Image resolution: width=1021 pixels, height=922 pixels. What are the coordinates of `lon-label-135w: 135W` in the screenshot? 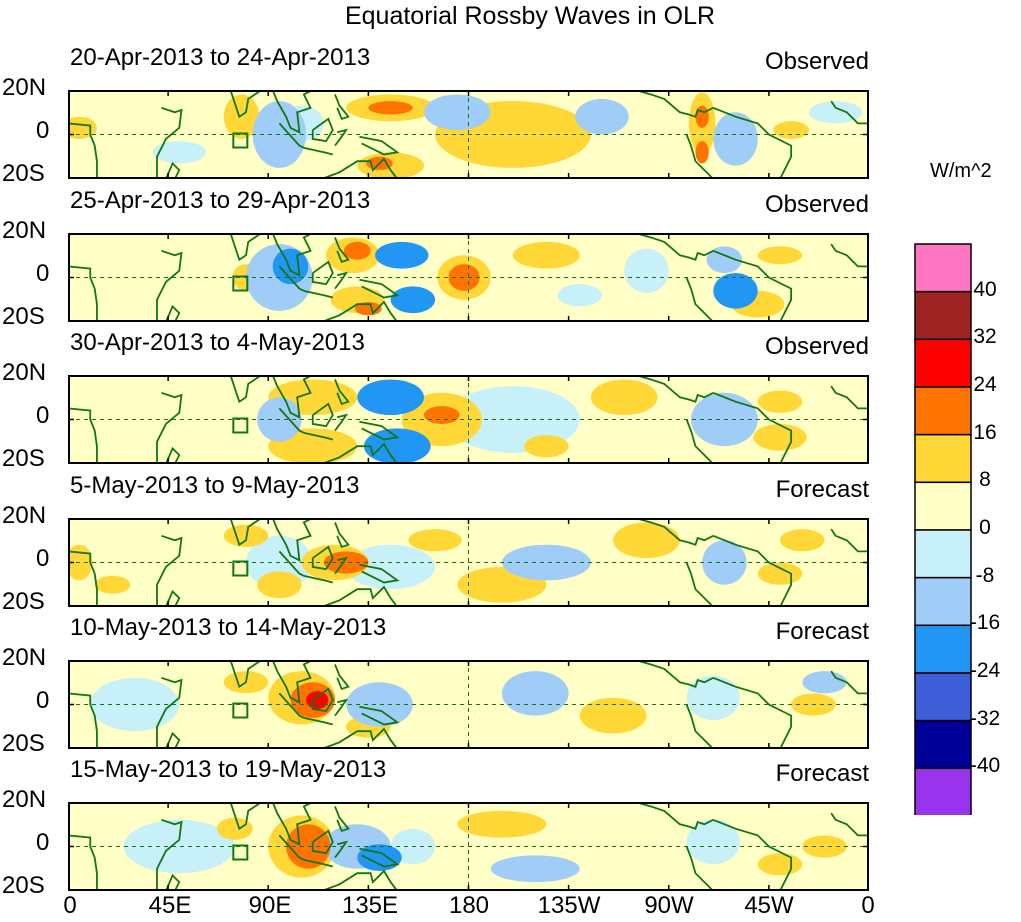 It's located at (569, 905).